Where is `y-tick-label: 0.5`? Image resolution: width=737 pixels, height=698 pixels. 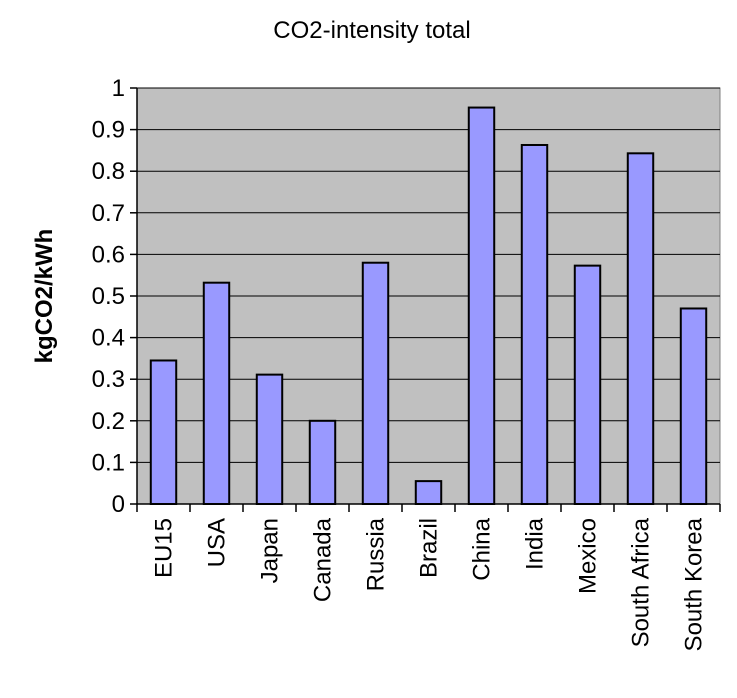
y-tick-label: 0.5 is located at coordinates (108, 296).